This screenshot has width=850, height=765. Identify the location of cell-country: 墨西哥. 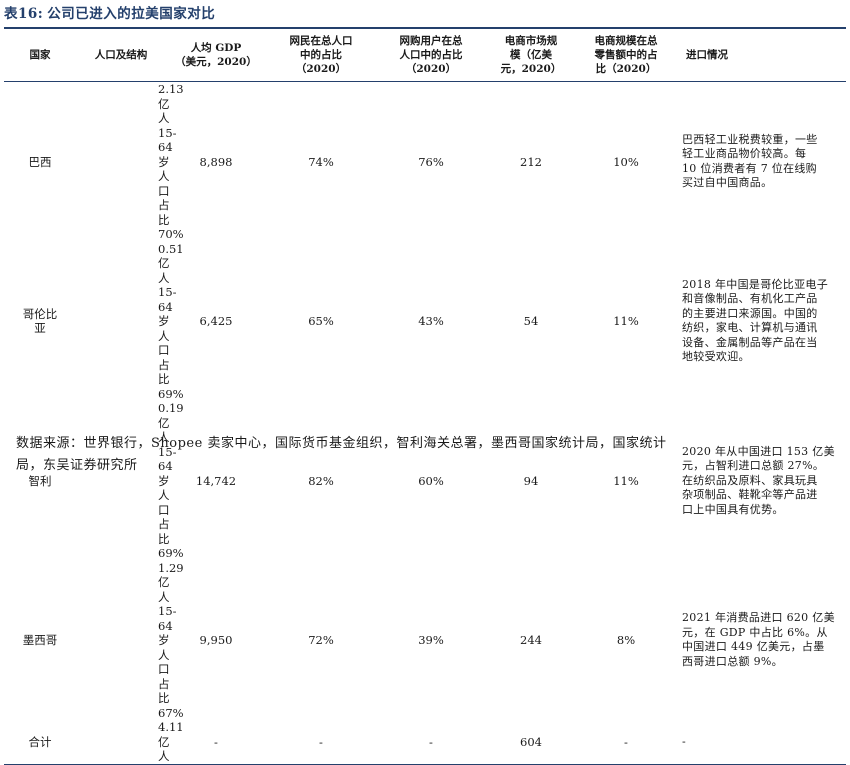
(40, 640).